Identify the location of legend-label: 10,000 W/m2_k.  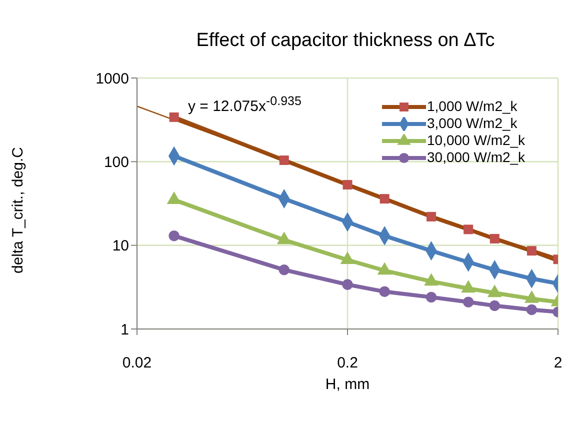
(476, 140).